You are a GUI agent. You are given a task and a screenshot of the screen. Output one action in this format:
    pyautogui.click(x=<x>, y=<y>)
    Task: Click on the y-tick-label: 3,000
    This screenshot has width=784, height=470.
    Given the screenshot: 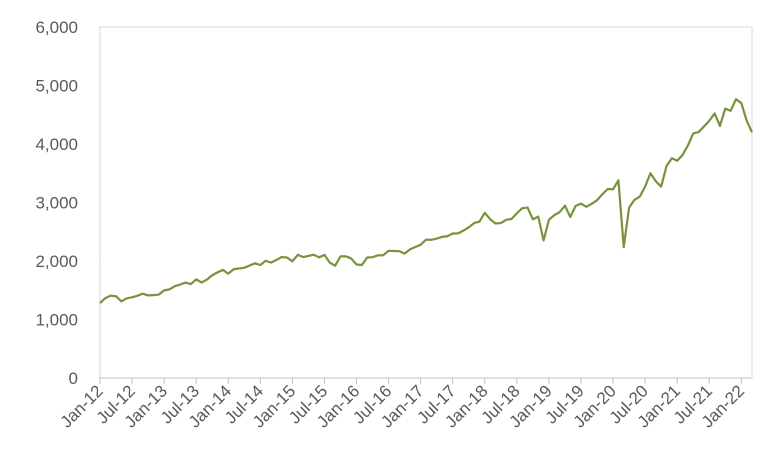 What is the action you would take?
    pyautogui.click(x=56, y=203)
    